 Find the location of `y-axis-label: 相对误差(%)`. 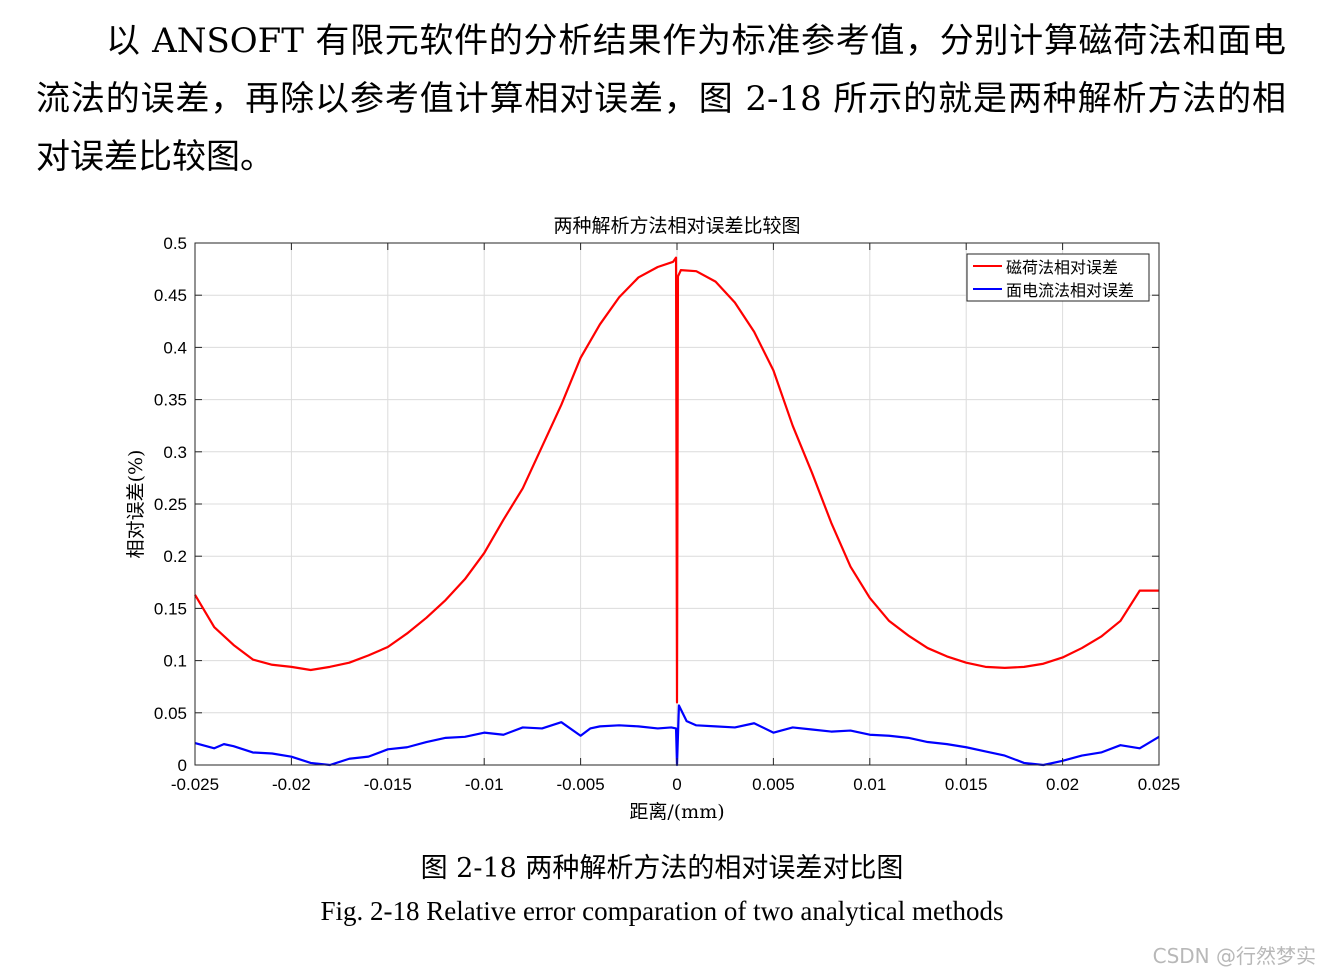

y-axis-label: 相对误差(%) is located at coordinates (136, 504).